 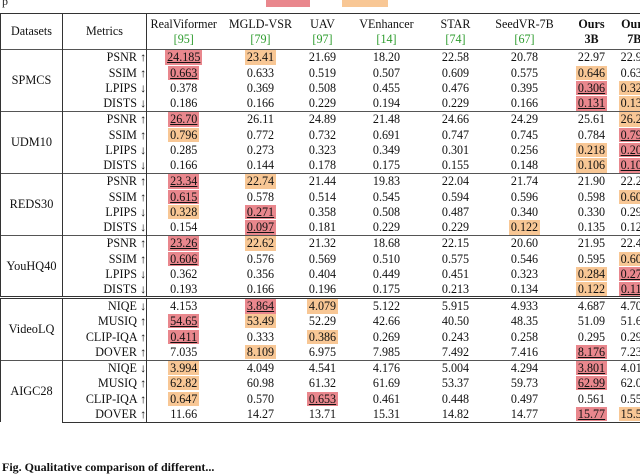 What do you see at coordinates (455, 57) in the screenshot?
I see `value: 22.58` at bounding box center [455, 57].